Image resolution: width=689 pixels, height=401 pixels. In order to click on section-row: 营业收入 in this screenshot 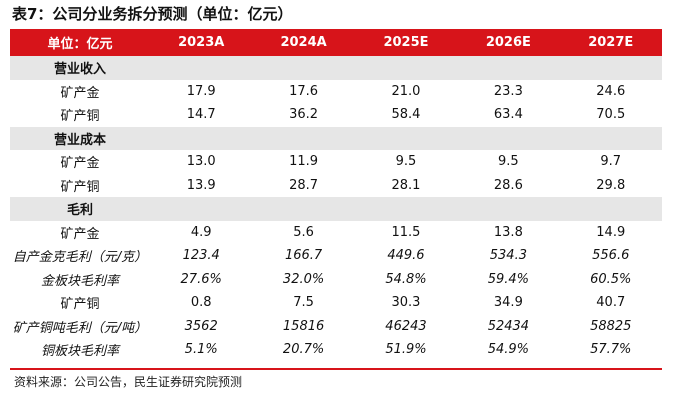, I will do `click(336, 68)`.